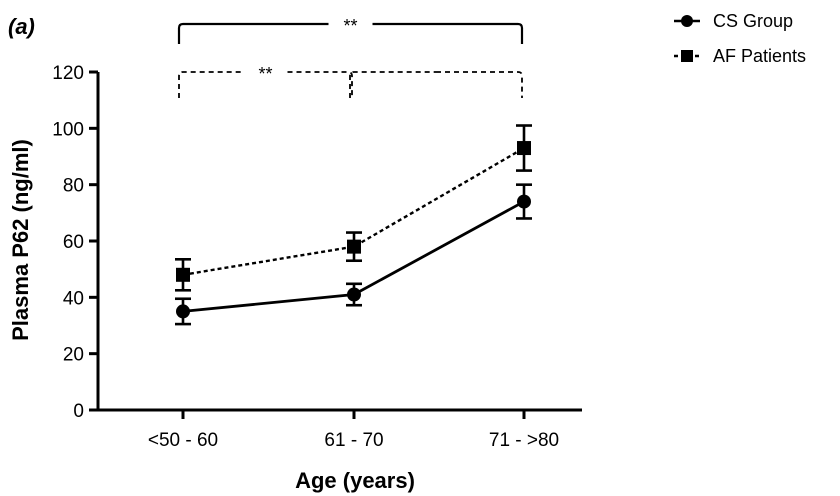  I want to click on significance-brackets: ** **, so click(350, 57).